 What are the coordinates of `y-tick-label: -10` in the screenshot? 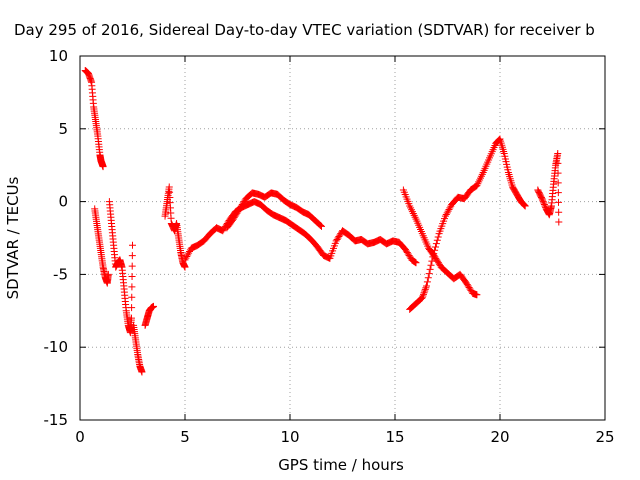 It's located at (56, 347).